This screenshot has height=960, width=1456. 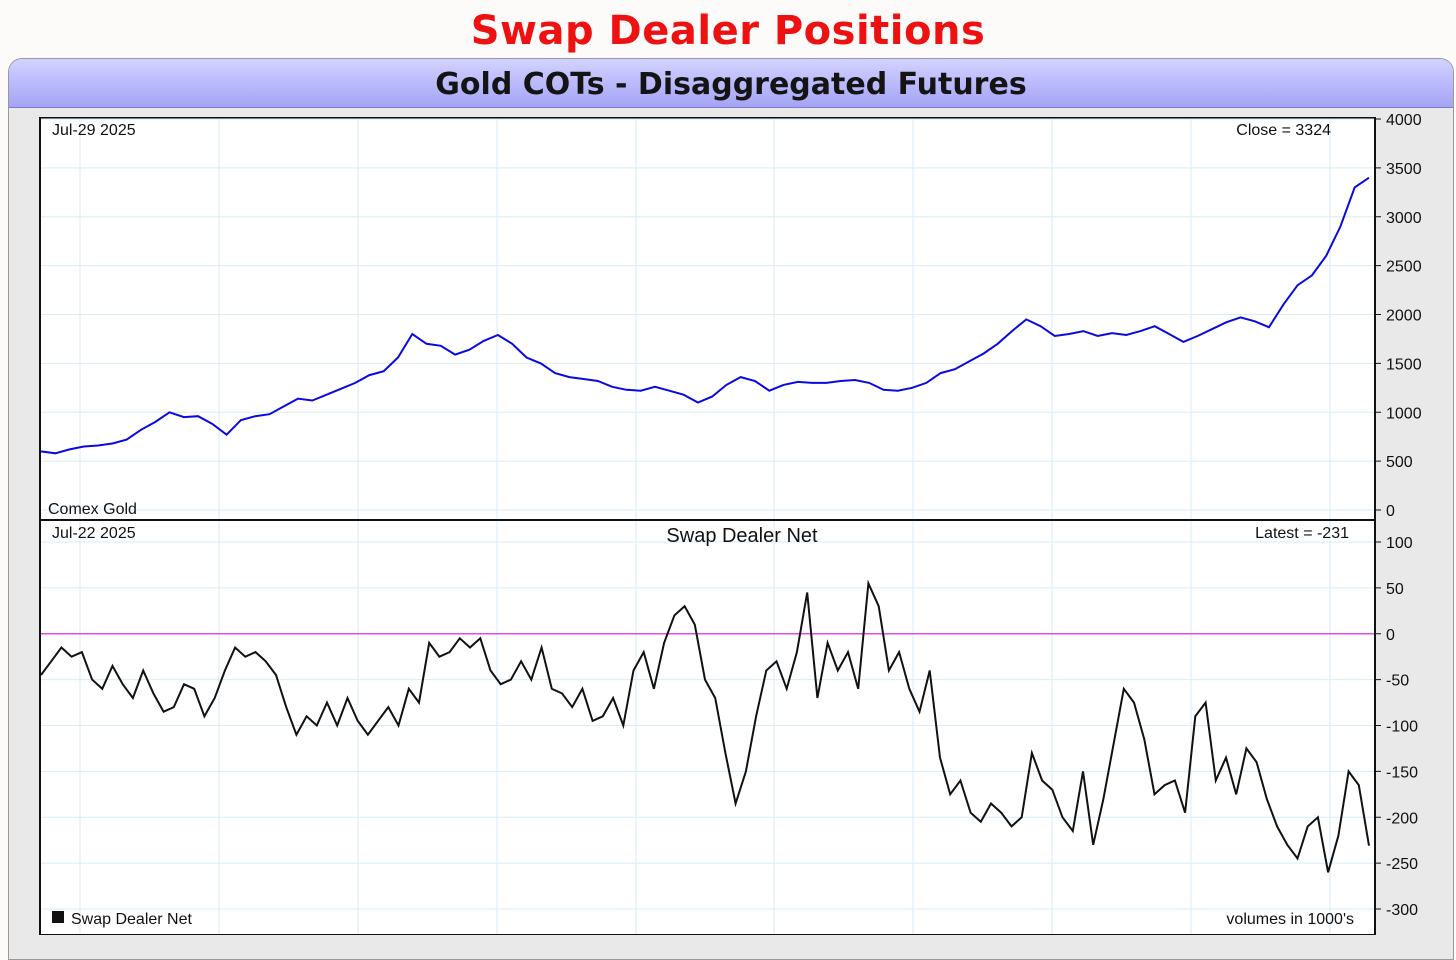 I want to click on frame-header: Gold COTs - Disaggregated Futures, so click(x=731, y=83).